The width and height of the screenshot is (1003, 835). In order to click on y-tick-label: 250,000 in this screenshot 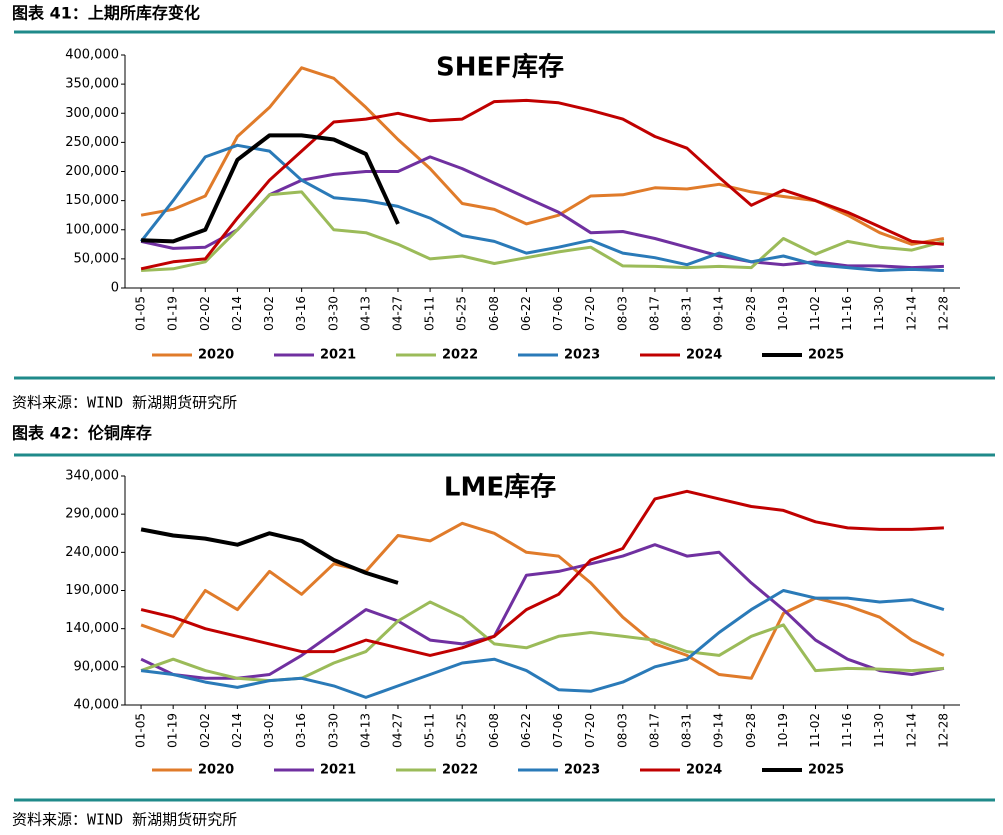, I will do `click(92, 142)`.